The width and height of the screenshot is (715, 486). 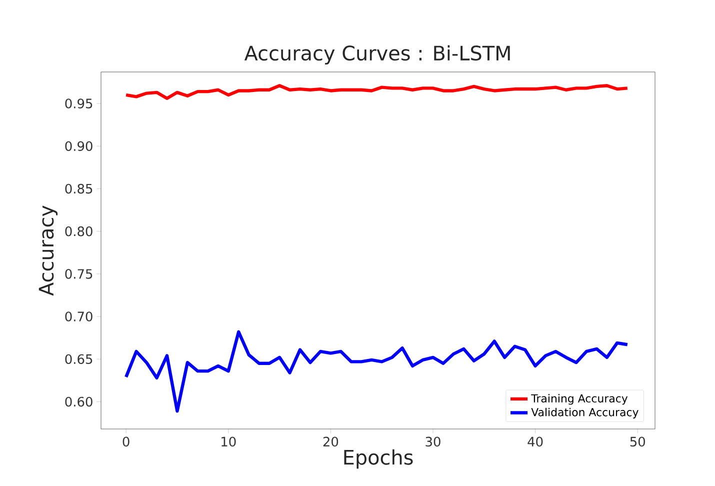 What do you see at coordinates (579, 399) in the screenshot?
I see `legend-label: Training Accuracy` at bounding box center [579, 399].